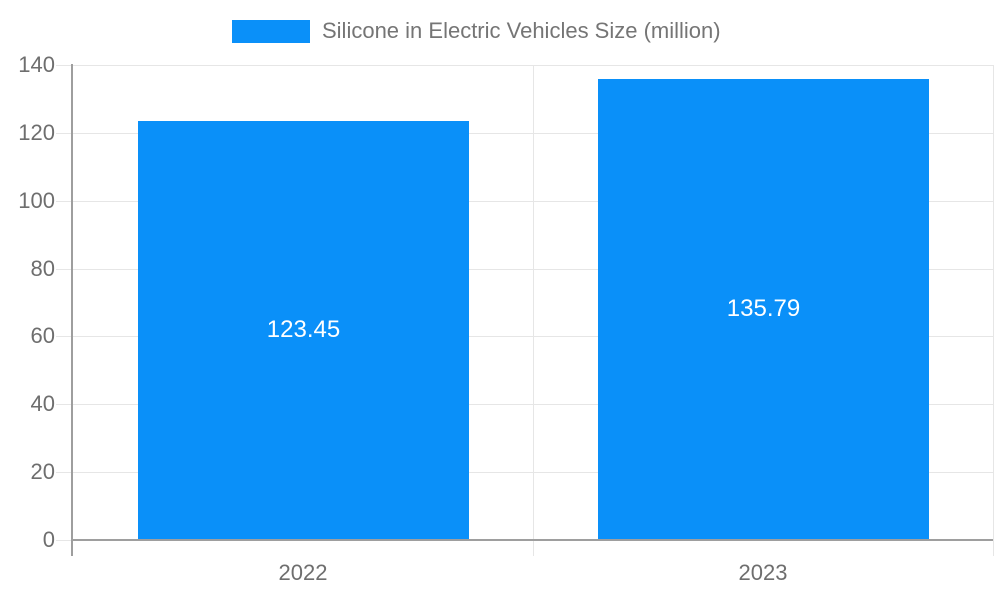 Image resolution: width=1000 pixels, height=600 pixels. I want to click on y-axis-tick-label: 120, so click(36, 132).